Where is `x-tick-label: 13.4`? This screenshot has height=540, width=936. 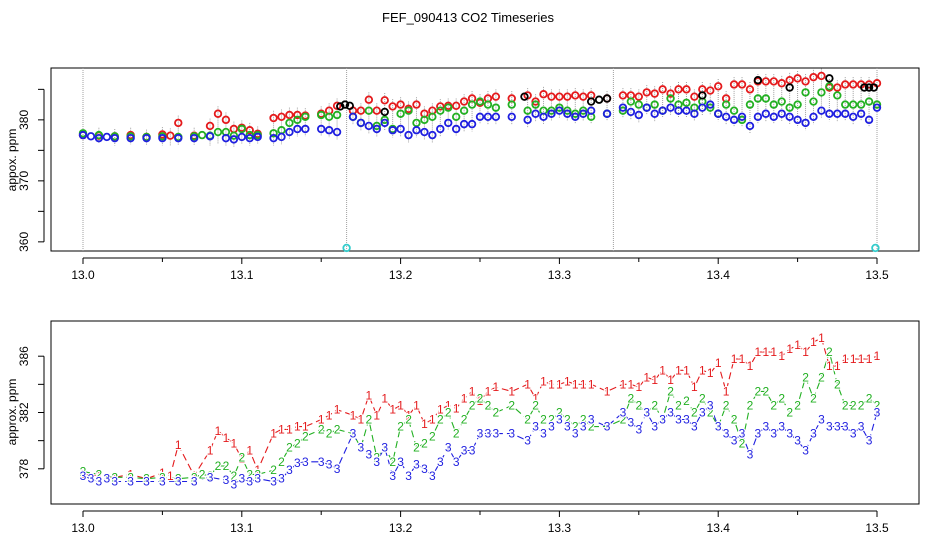
x-tick-label: 13.4 is located at coordinates (719, 275).